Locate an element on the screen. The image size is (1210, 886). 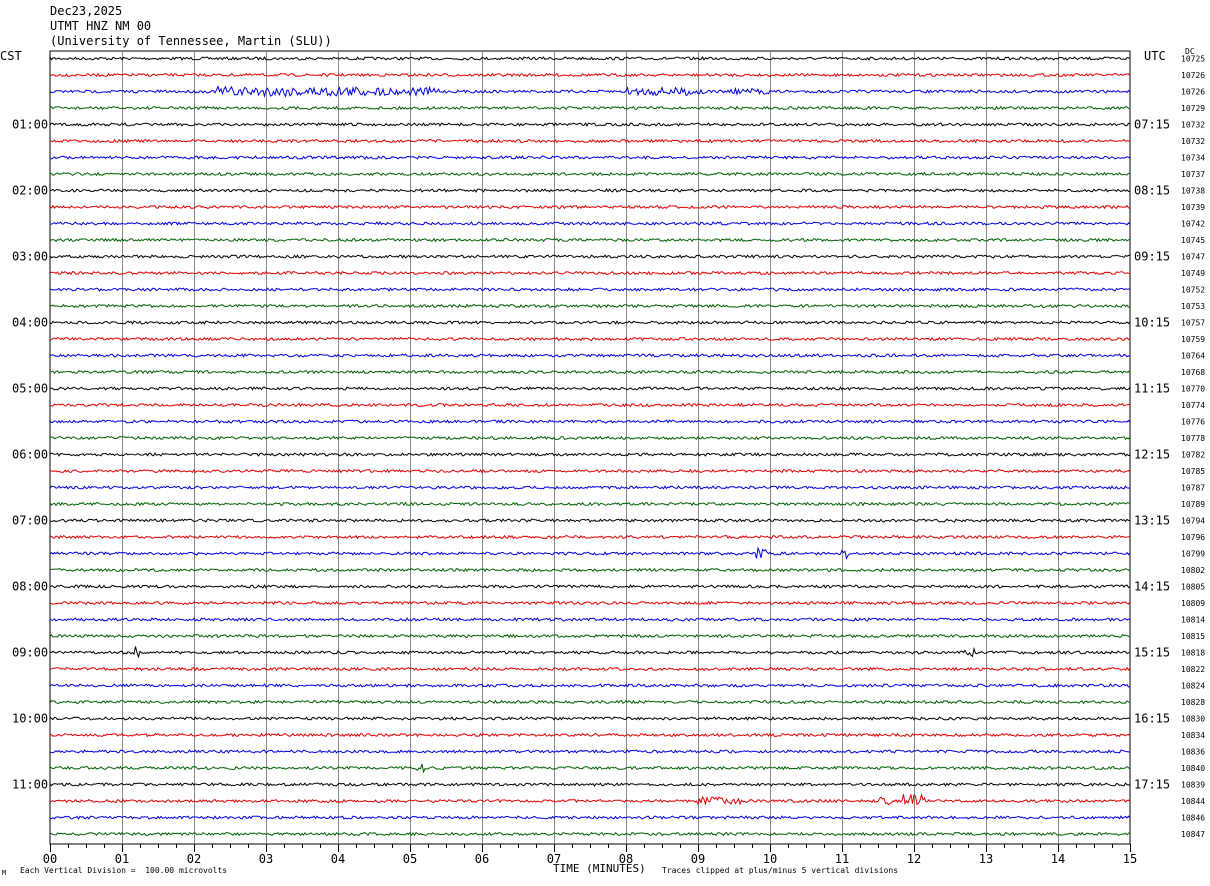
dc-offset-label: 10802 is located at coordinates (1193, 570).